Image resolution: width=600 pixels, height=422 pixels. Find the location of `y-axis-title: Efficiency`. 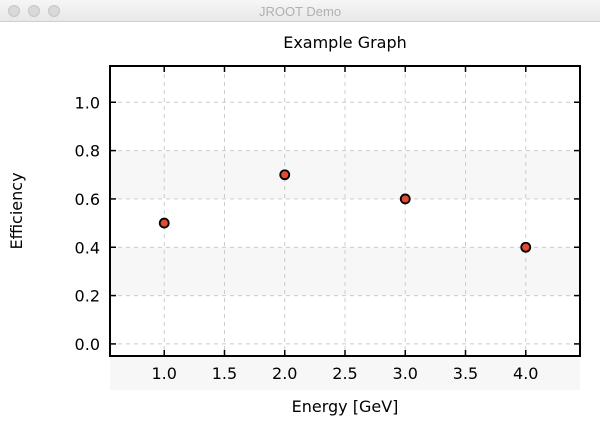

y-axis-title: Efficiency is located at coordinates (16, 210).